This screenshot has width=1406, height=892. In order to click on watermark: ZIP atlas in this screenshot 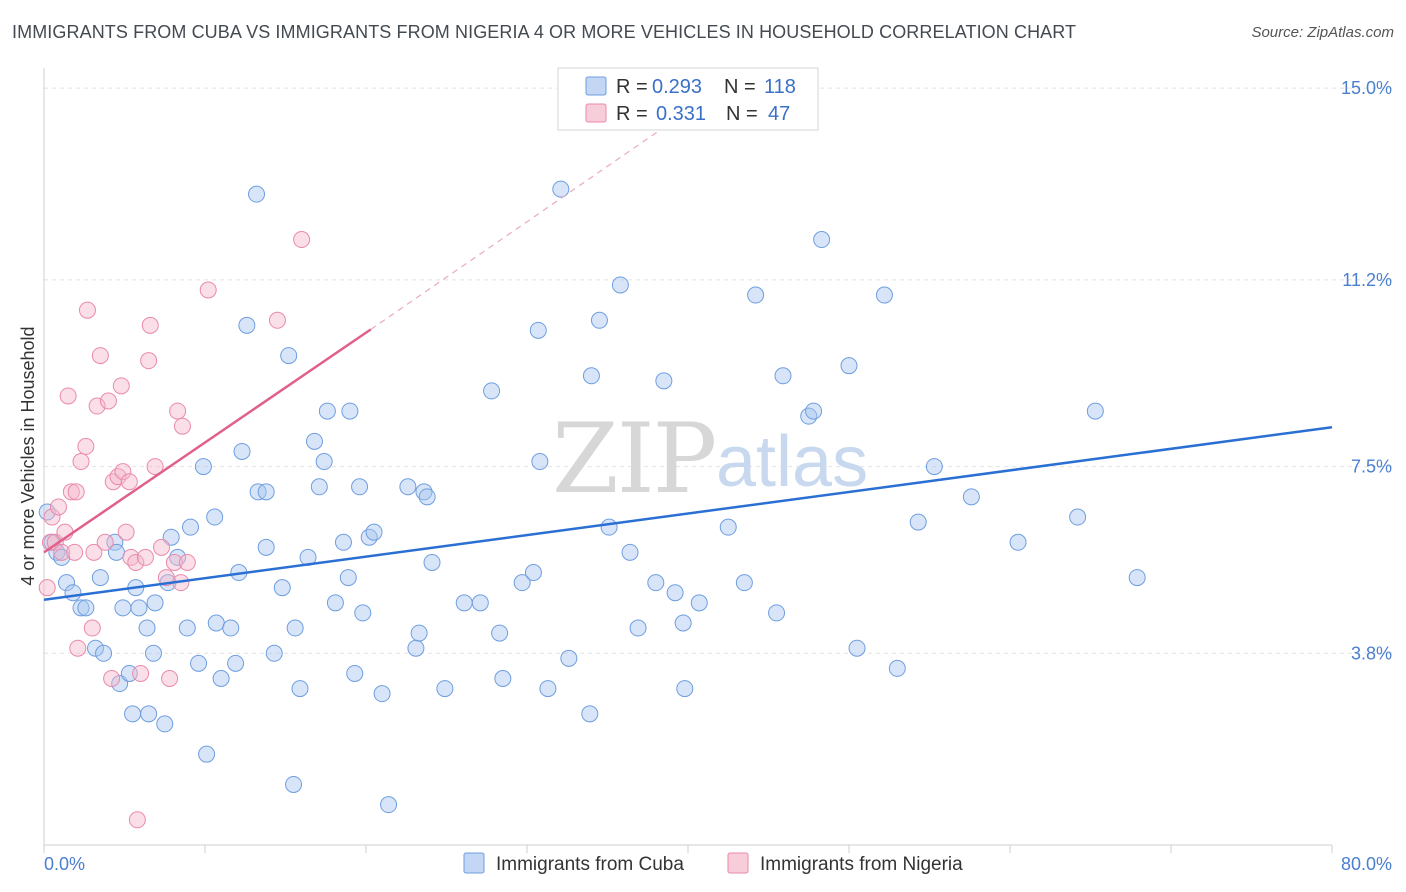, I will do `click(710, 459)`.